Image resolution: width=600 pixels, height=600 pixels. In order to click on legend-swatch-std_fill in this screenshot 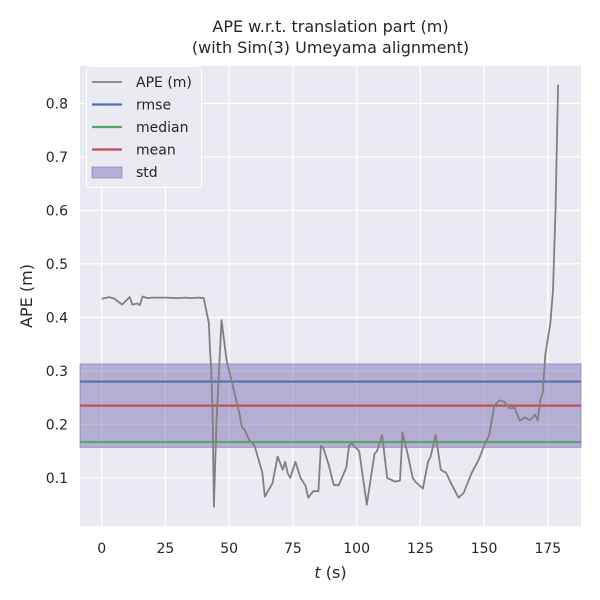, I will do `click(107, 172)`.